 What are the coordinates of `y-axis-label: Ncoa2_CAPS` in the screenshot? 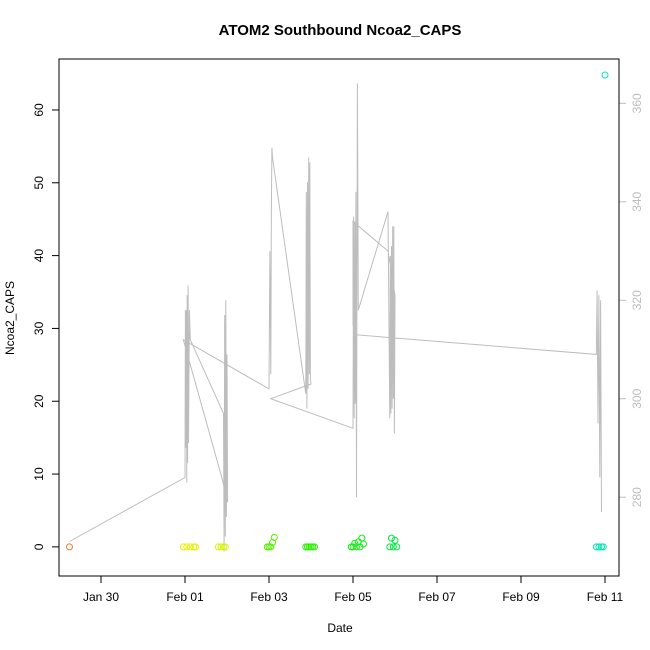 It's located at (10, 318).